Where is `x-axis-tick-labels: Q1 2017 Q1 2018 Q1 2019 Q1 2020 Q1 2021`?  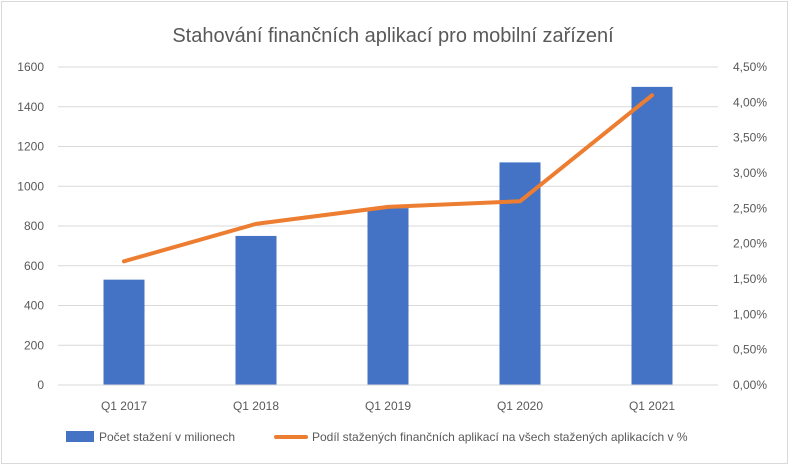 x-axis-tick-labels: Q1 2017 Q1 2018 Q1 2019 Q1 2020 Q1 2021 is located at coordinates (388, 406).